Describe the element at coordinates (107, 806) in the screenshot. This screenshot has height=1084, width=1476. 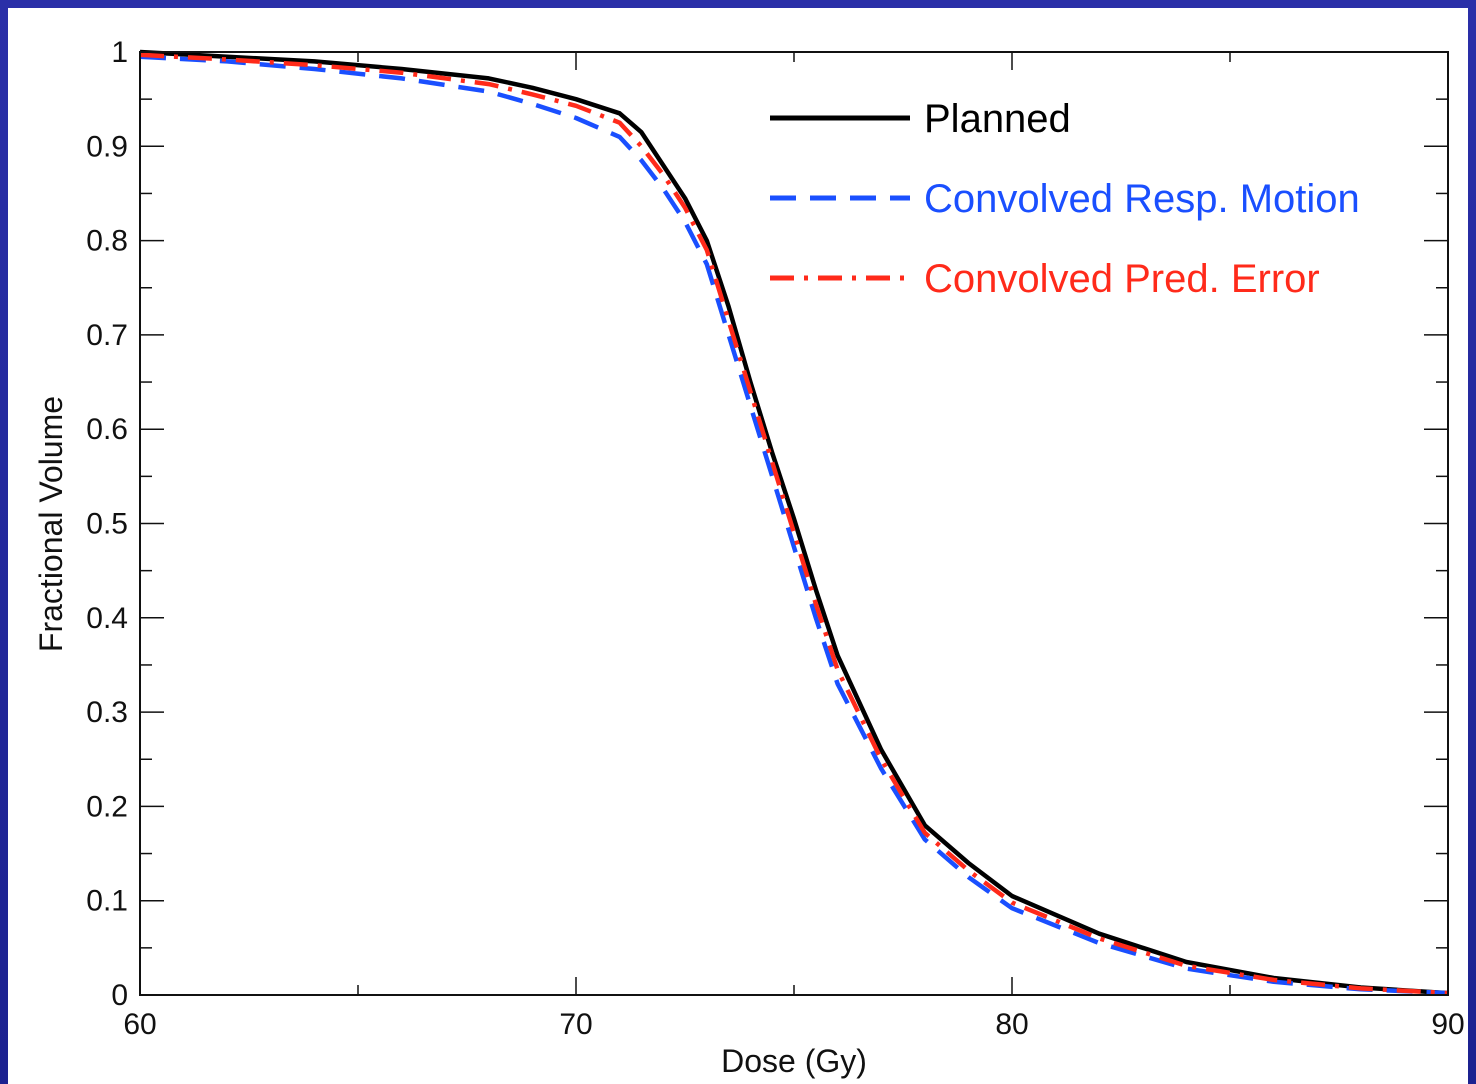
I see `y-tick-label: 0.2` at that location.